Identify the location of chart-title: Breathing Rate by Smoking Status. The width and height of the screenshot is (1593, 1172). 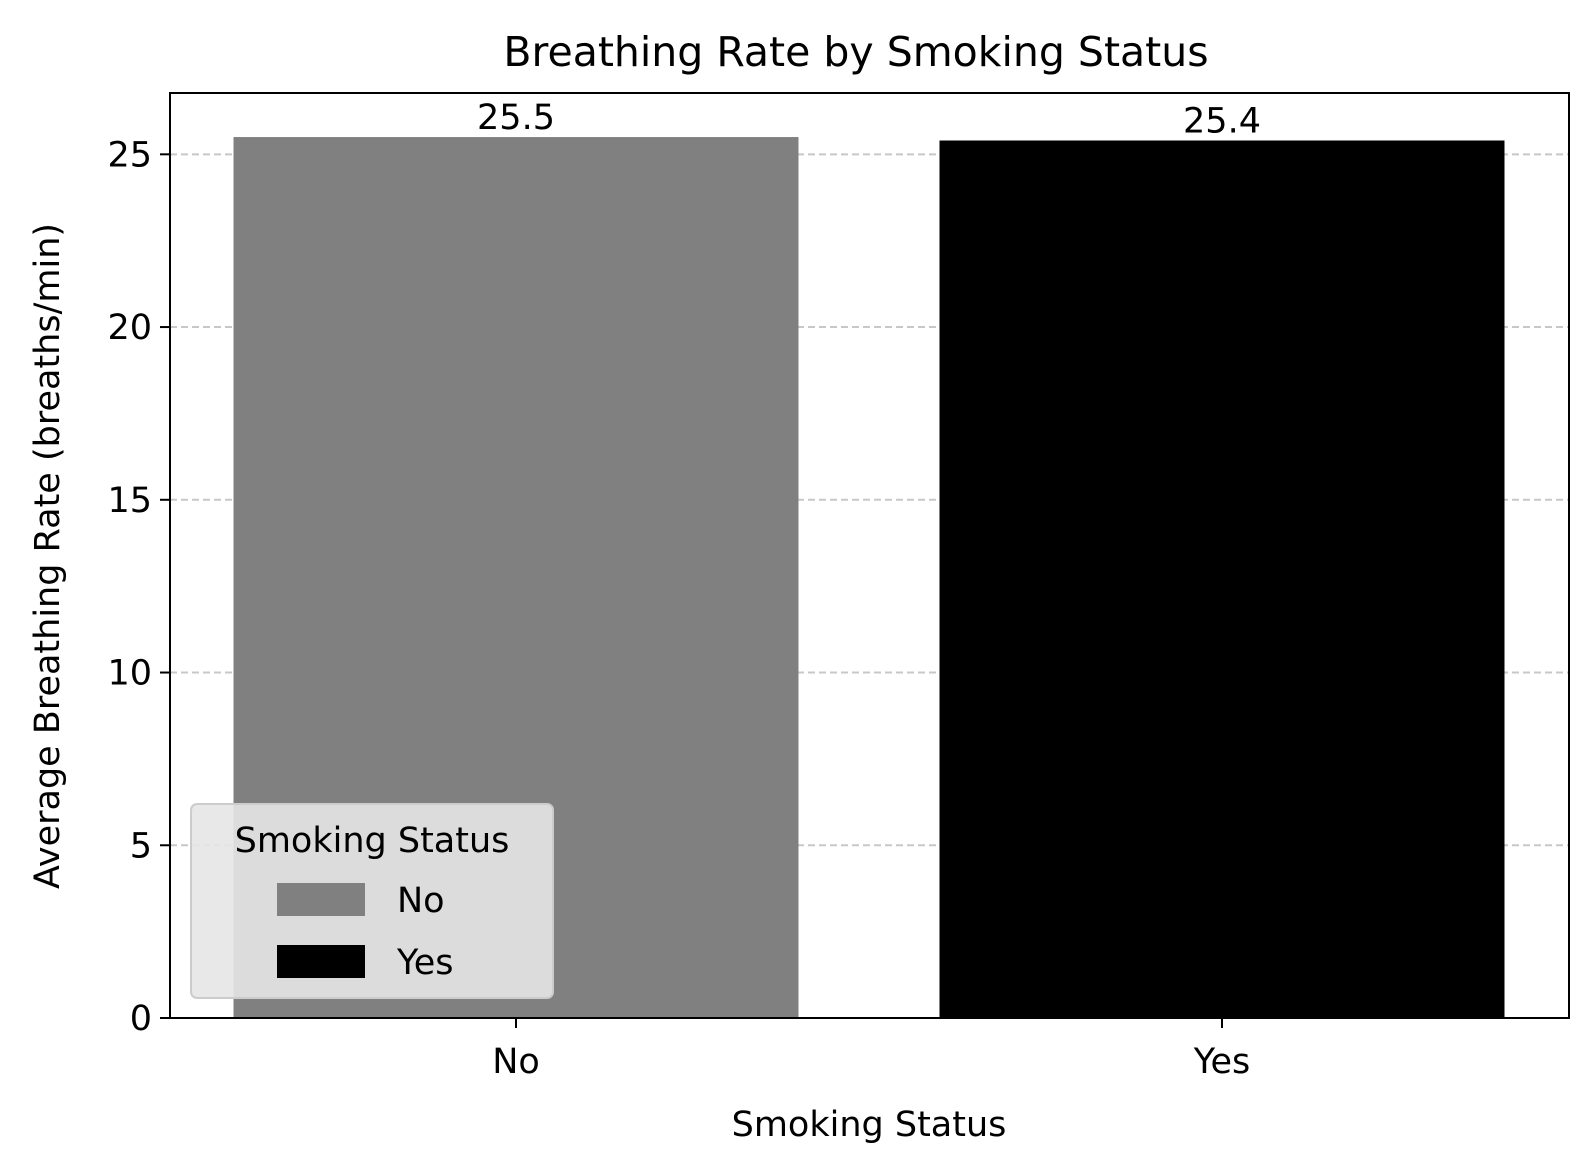
(855, 52).